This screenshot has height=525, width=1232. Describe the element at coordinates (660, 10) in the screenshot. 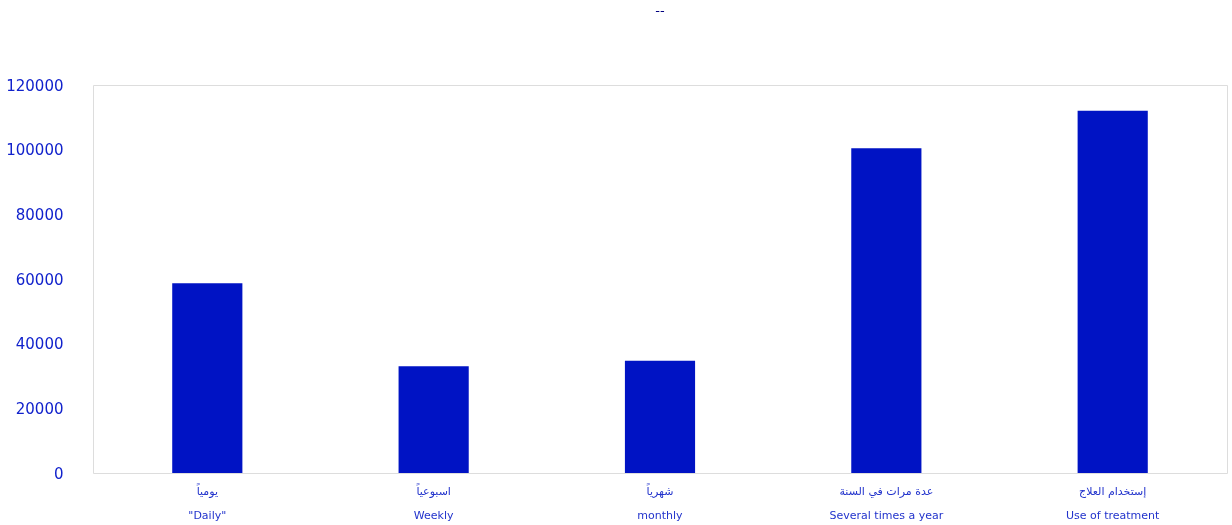

I see `chart-title: --` at that location.